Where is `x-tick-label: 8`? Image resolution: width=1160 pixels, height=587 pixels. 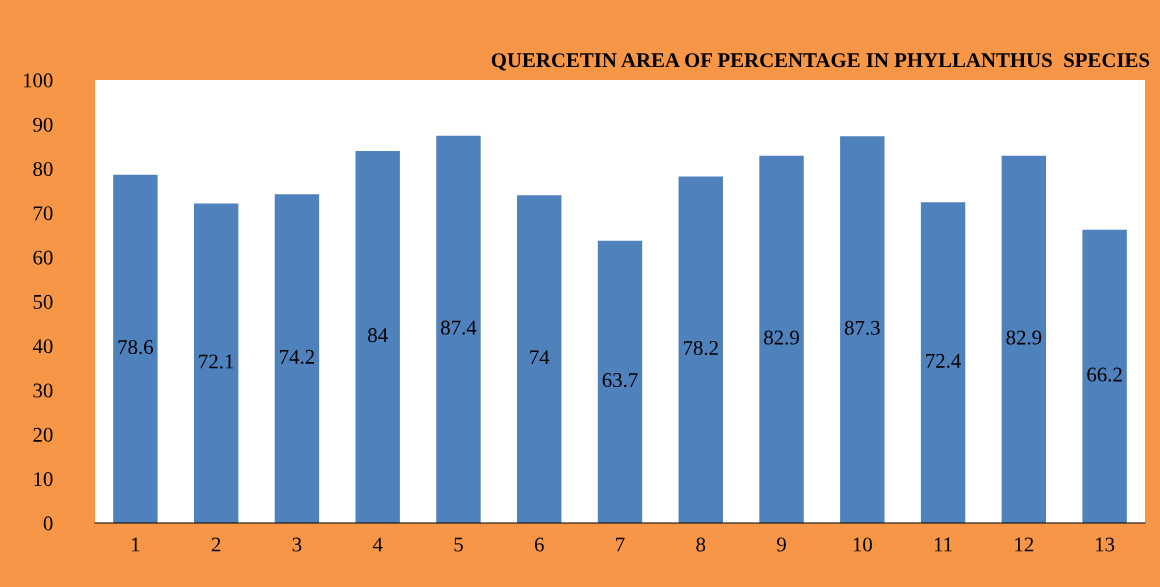
x-tick-label: 8 is located at coordinates (701, 544).